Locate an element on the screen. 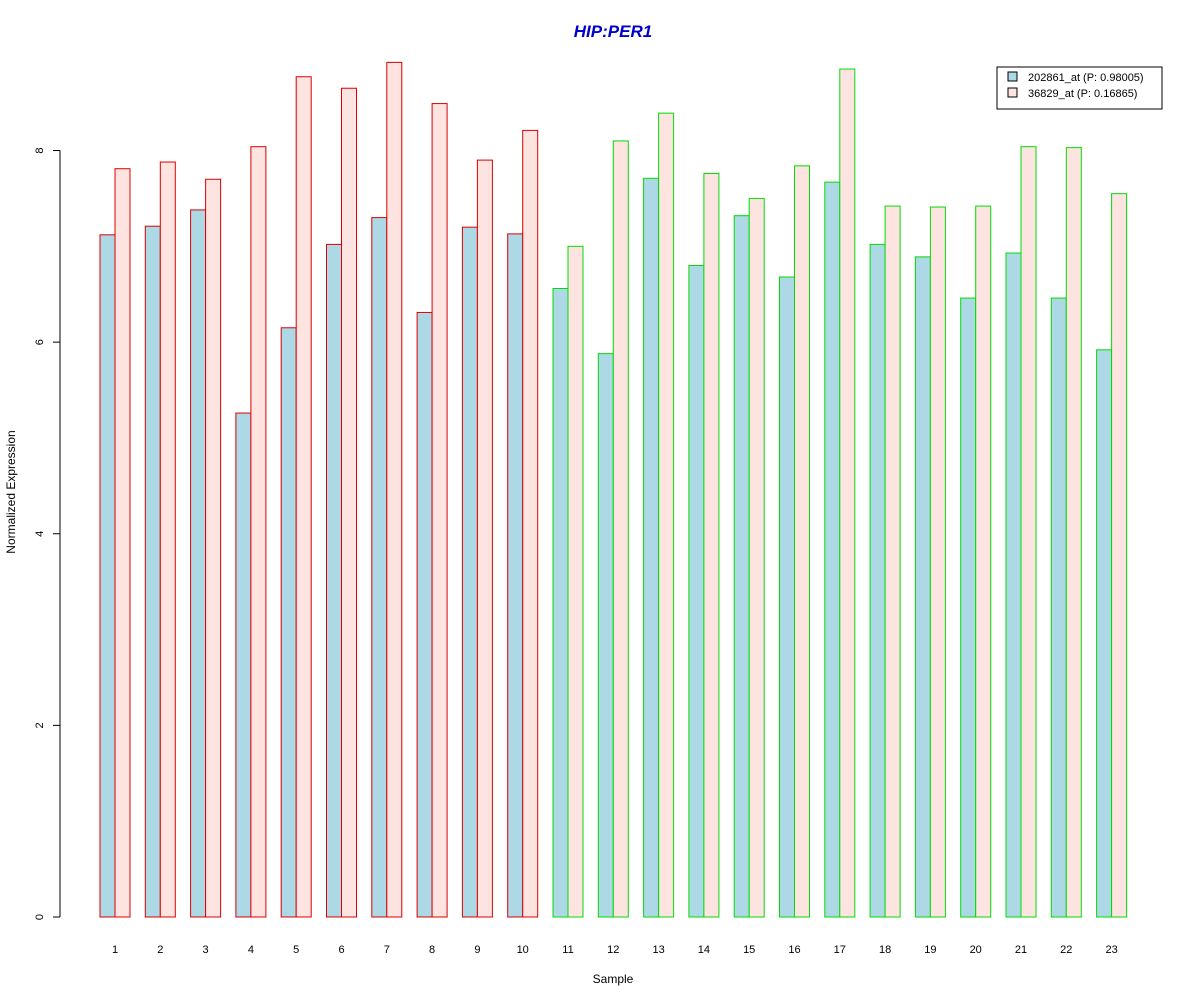  y-tick-label: 0 is located at coordinates (40, 917).